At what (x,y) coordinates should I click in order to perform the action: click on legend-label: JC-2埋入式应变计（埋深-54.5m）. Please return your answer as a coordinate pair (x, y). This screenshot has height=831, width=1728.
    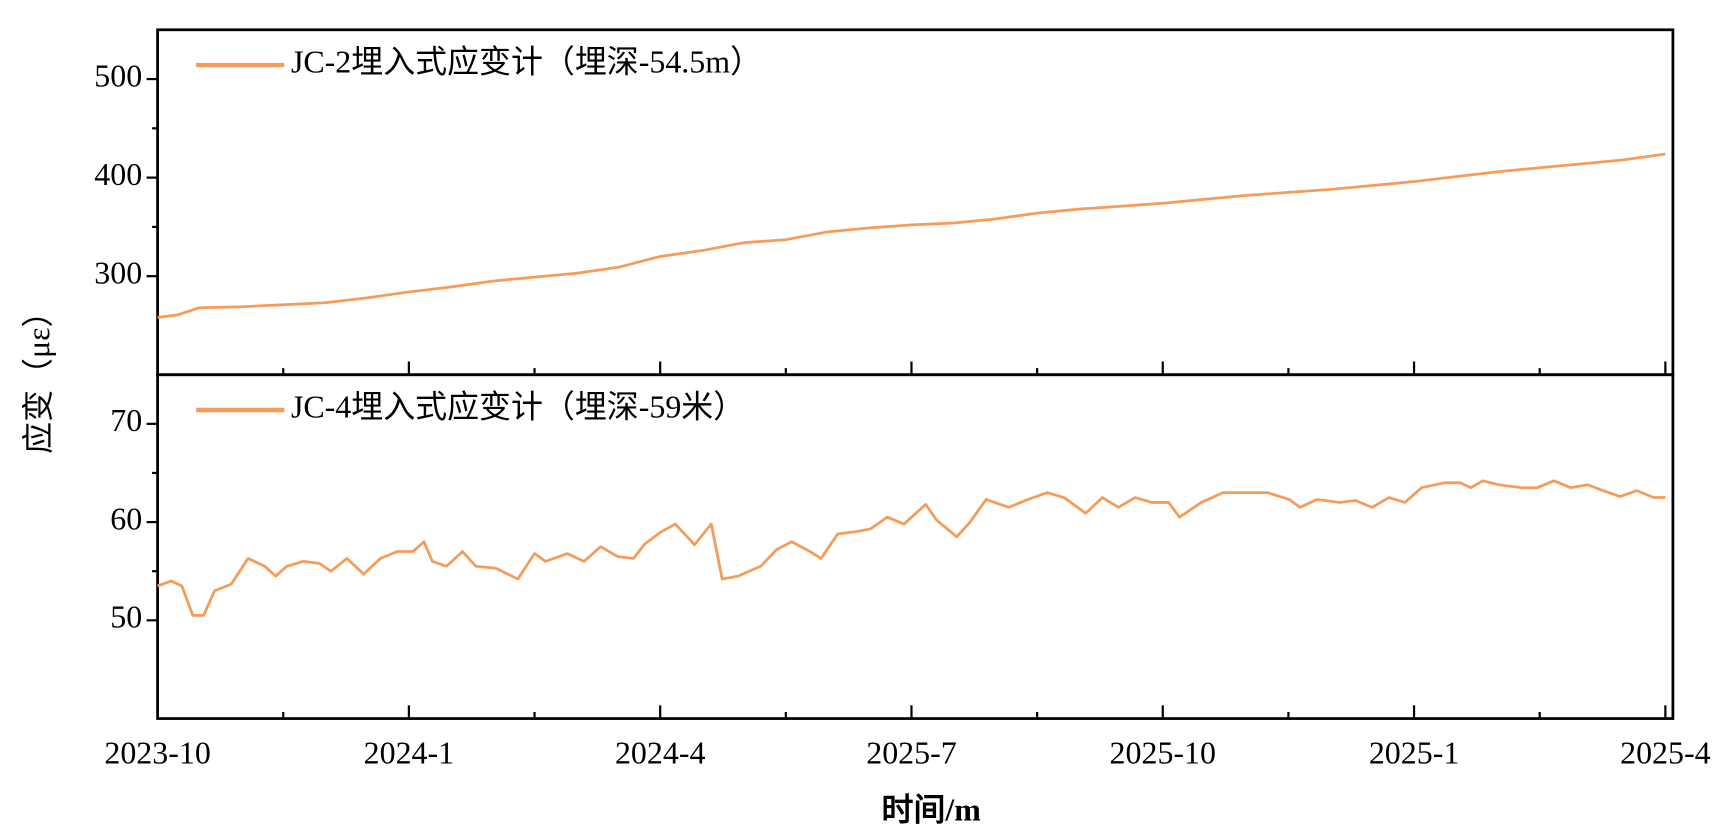
    Looking at the image, I should click on (526, 61).